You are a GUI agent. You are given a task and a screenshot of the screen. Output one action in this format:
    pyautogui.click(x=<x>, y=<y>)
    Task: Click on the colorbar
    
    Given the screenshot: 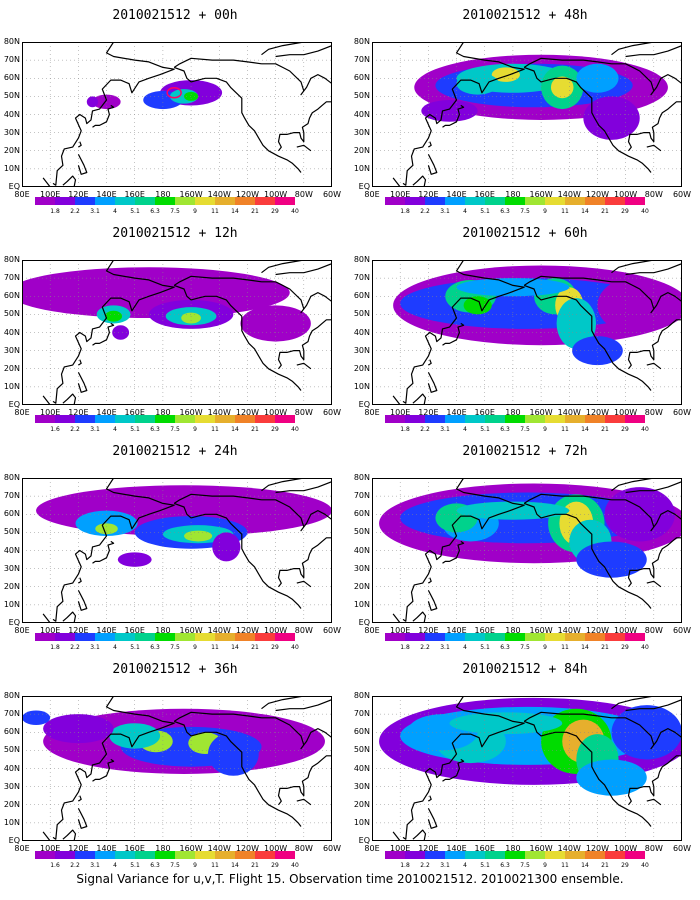 What is the action you would take?
    pyautogui.click(x=165, y=855)
    